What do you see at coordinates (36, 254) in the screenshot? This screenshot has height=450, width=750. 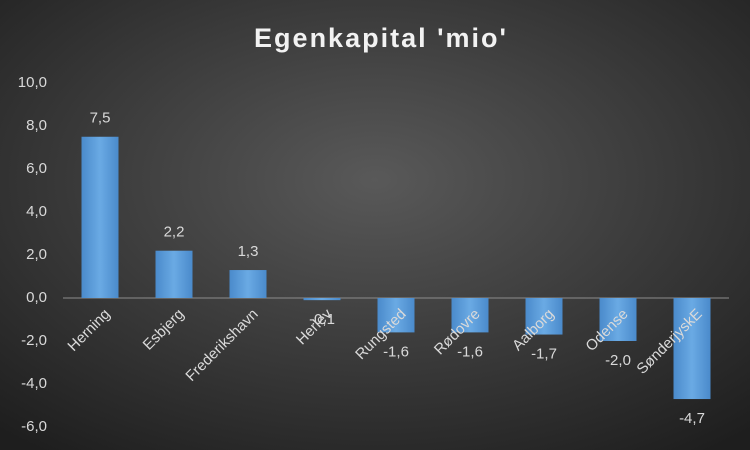 I see `y-tick-label: 2,0` at bounding box center [36, 254].